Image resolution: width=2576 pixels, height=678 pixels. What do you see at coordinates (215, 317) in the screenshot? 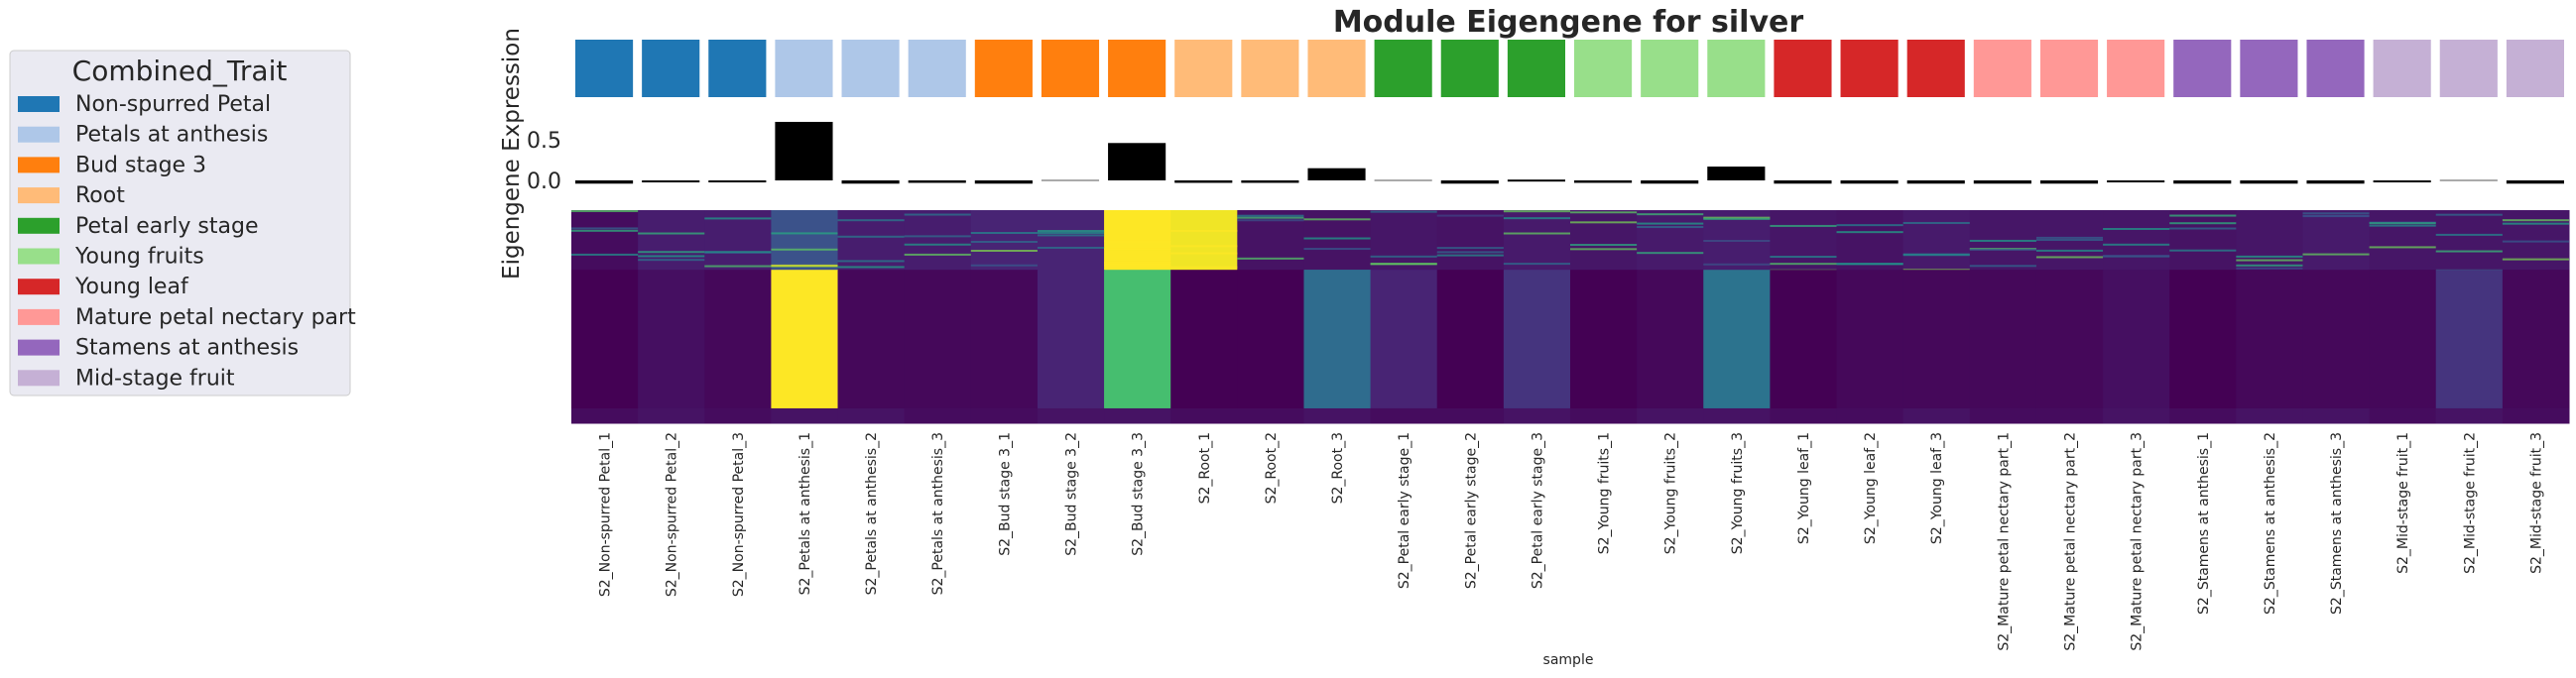
I see `legend-label: Mature petal nectary part` at bounding box center [215, 317].